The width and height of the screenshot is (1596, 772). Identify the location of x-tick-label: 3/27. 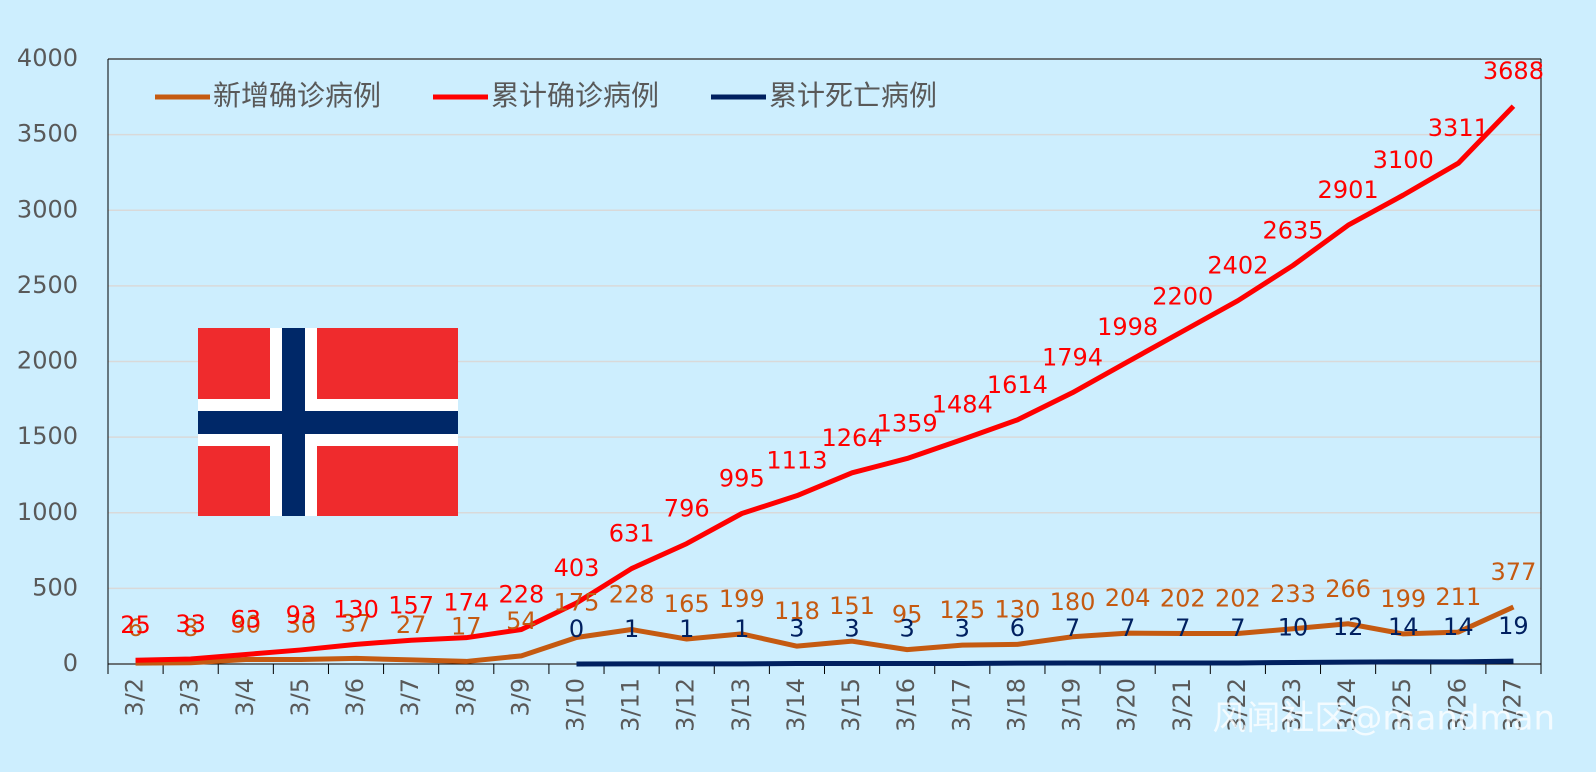
(1512, 705).